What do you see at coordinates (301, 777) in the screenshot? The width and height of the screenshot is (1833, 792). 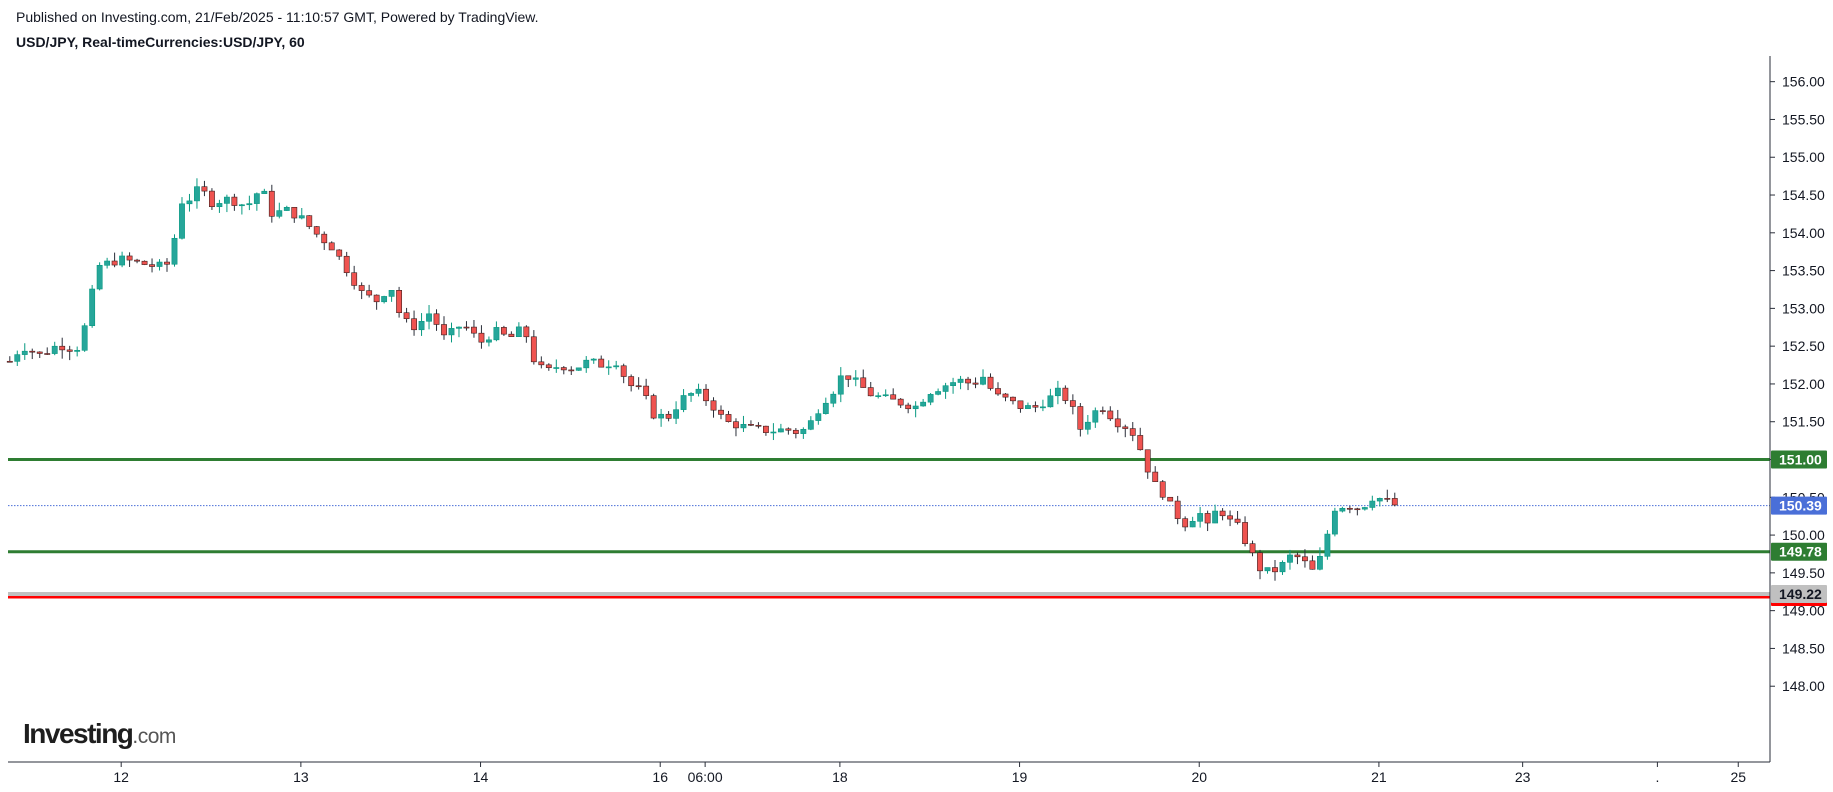 I see `x-tick-label: 13` at bounding box center [301, 777].